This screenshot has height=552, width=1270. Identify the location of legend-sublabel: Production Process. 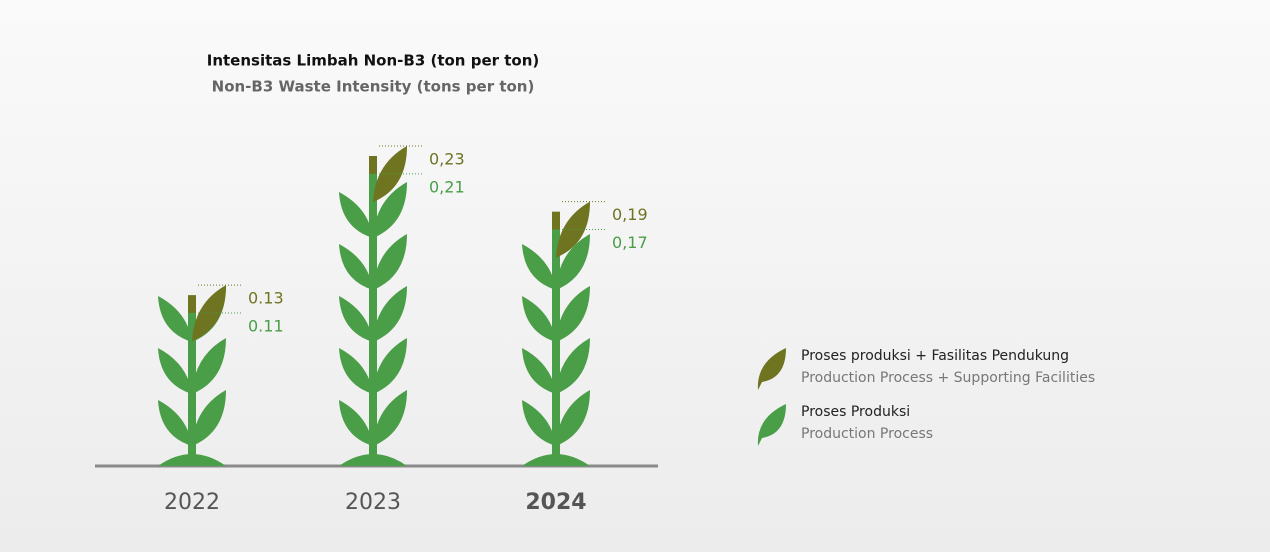
(867, 434).